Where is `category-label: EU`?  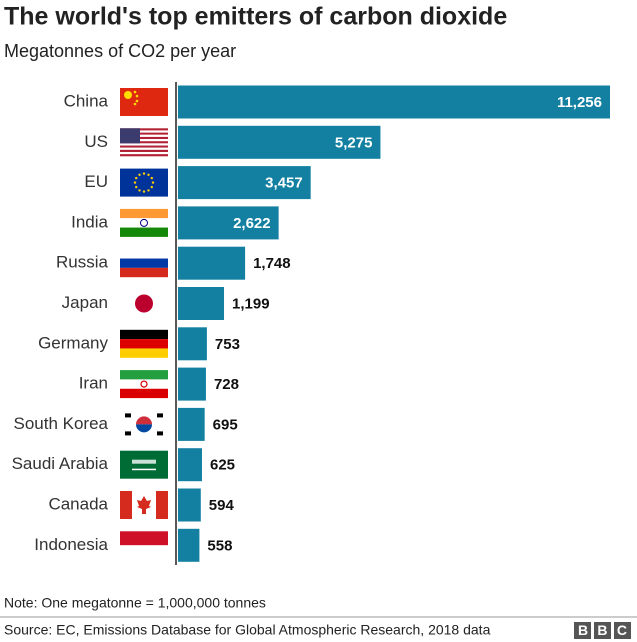 category-label: EU is located at coordinates (96, 181).